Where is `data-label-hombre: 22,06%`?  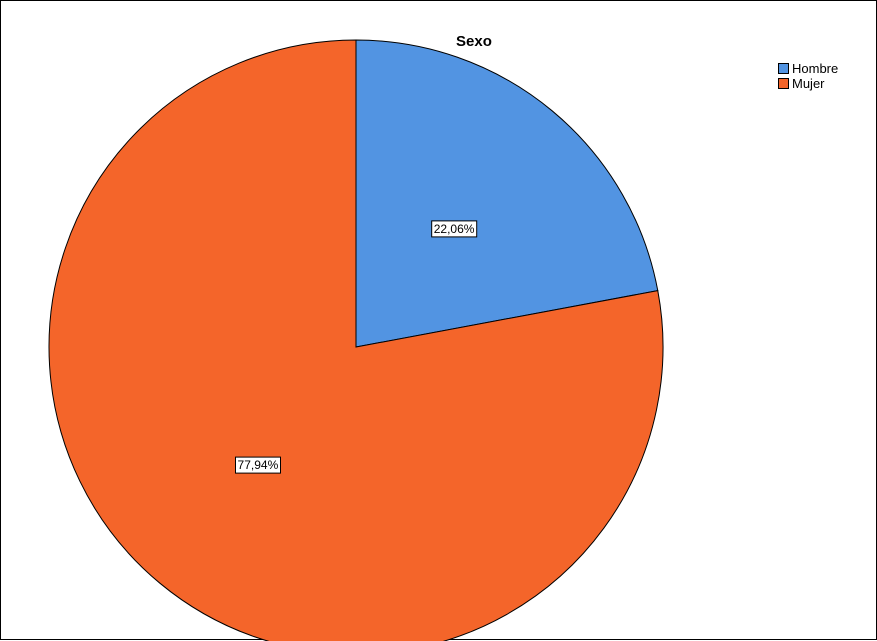
data-label-hombre: 22,06% is located at coordinates (454, 229).